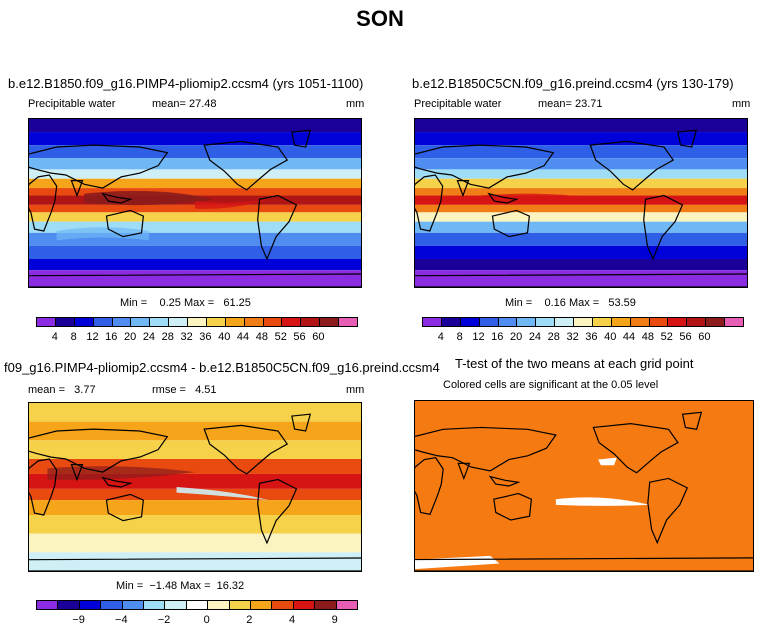 The image size is (760, 626). What do you see at coordinates (199, 303) in the screenshot?
I see `panel1-max-label: Max =` at bounding box center [199, 303].